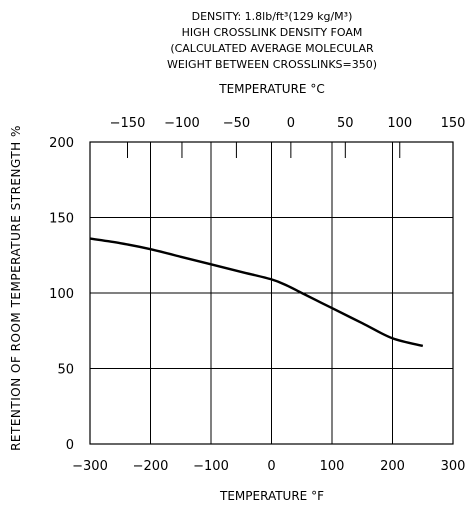 The height and width of the screenshot is (506, 468). Describe the element at coordinates (291, 123) in the screenshot. I see `top-tick-label: 0` at that location.